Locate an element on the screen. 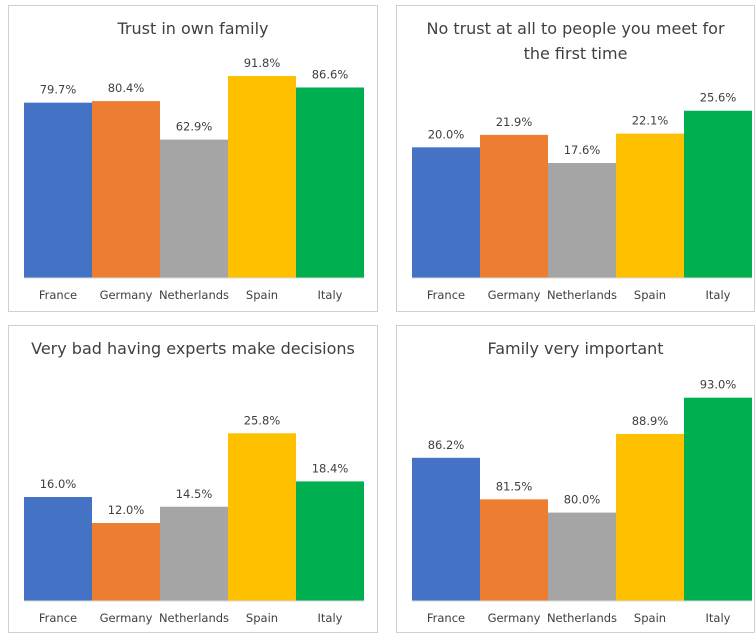 The width and height of the screenshot is (756, 633). chart-title: Trust in own family is located at coordinates (193, 28).